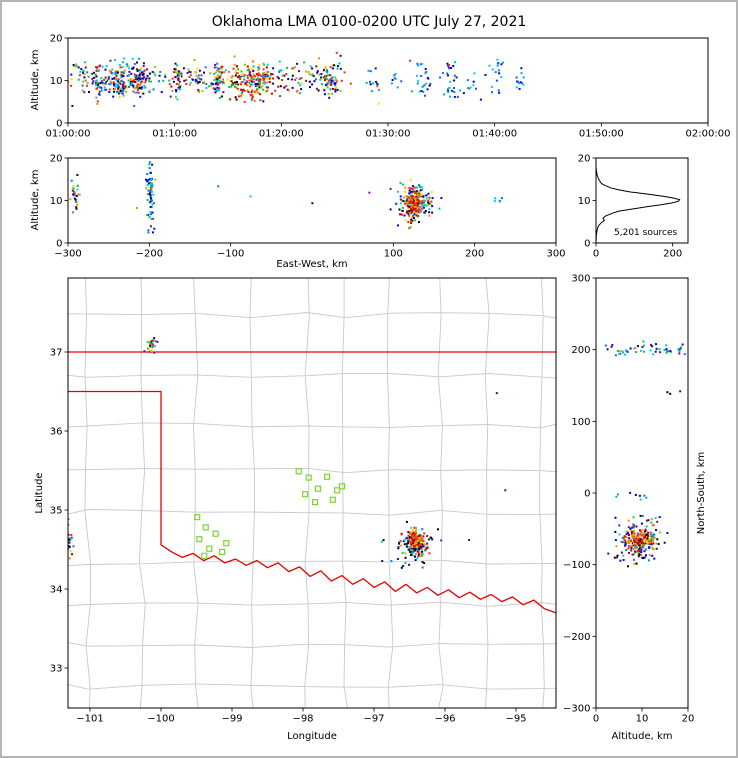 The image size is (738, 758). Describe the element at coordinates (312, 604) in the screenshot. I see `county-line` at that location.